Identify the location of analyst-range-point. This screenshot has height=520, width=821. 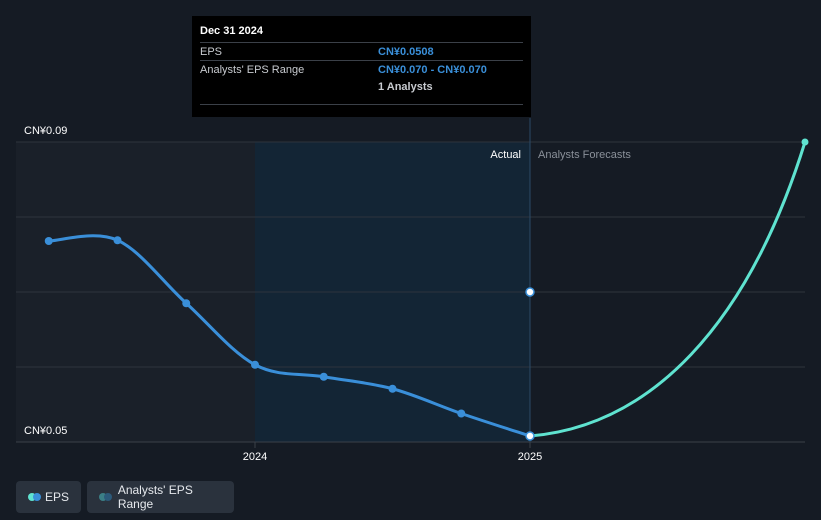
(530, 292).